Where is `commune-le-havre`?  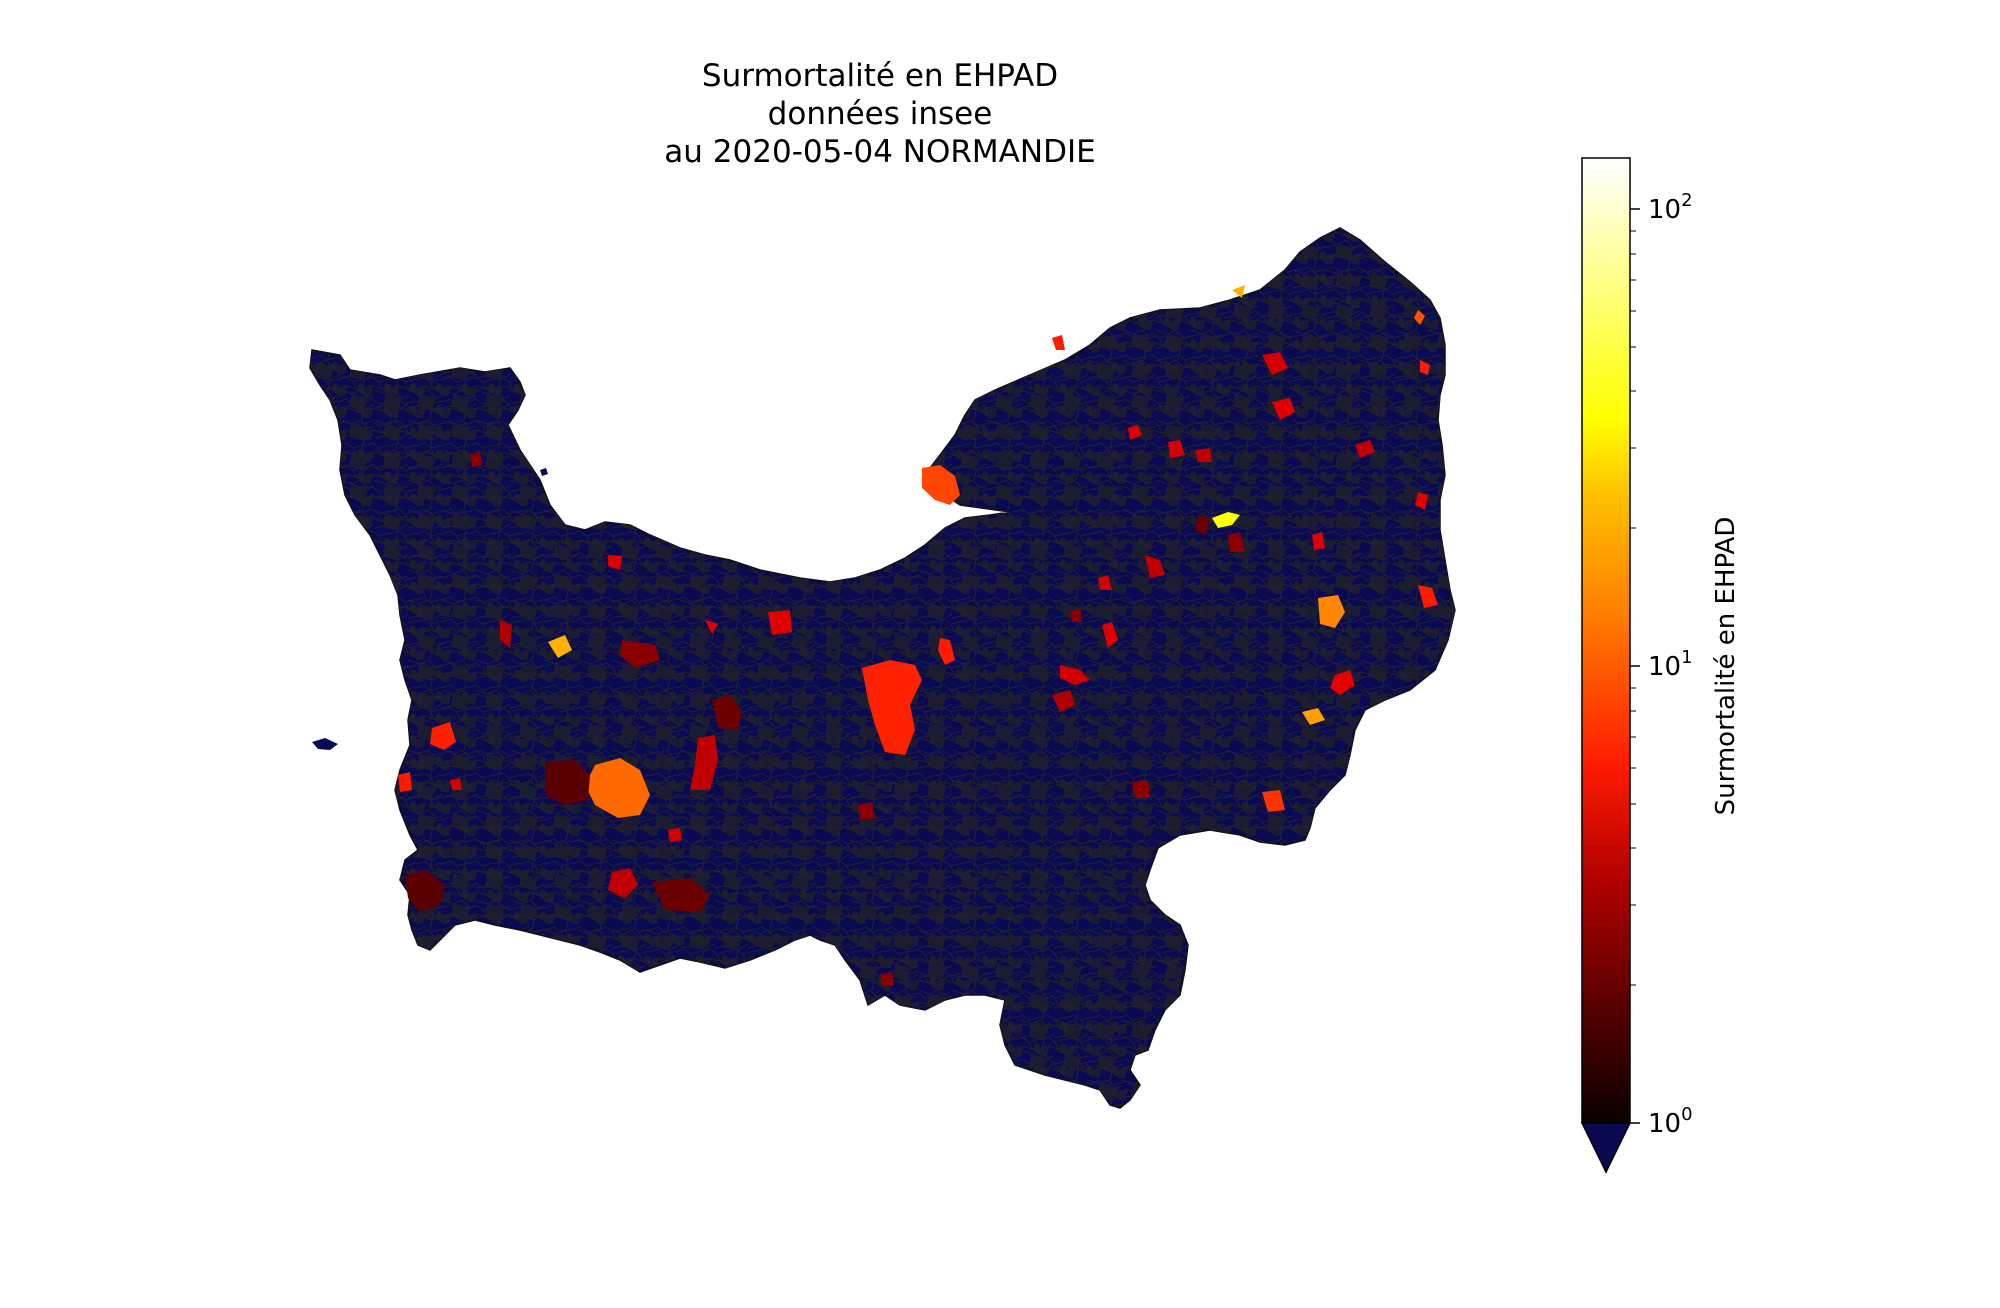 commune-le-havre is located at coordinates (941, 485).